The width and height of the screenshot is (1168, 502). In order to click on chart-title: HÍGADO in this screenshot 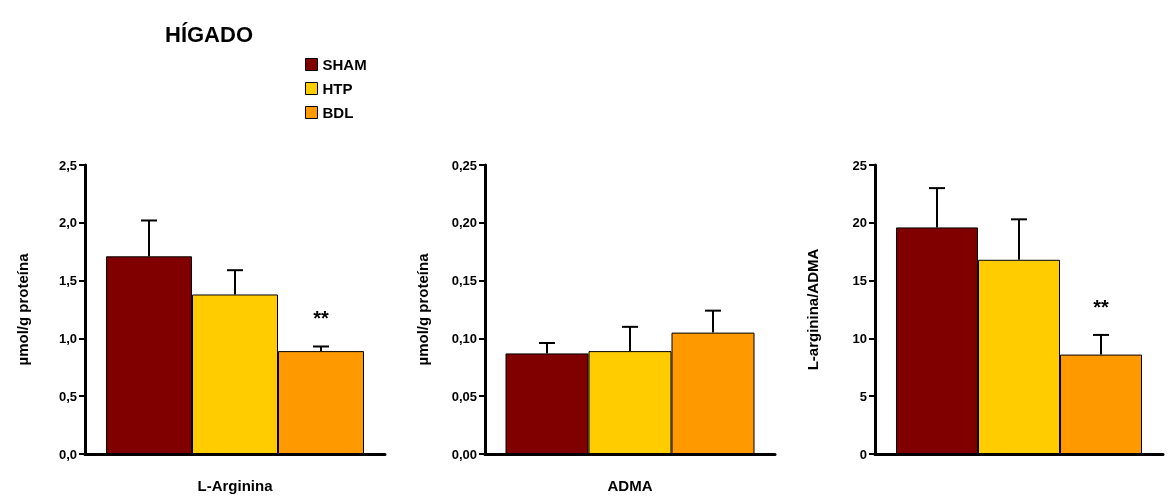, I will do `click(209, 34)`.